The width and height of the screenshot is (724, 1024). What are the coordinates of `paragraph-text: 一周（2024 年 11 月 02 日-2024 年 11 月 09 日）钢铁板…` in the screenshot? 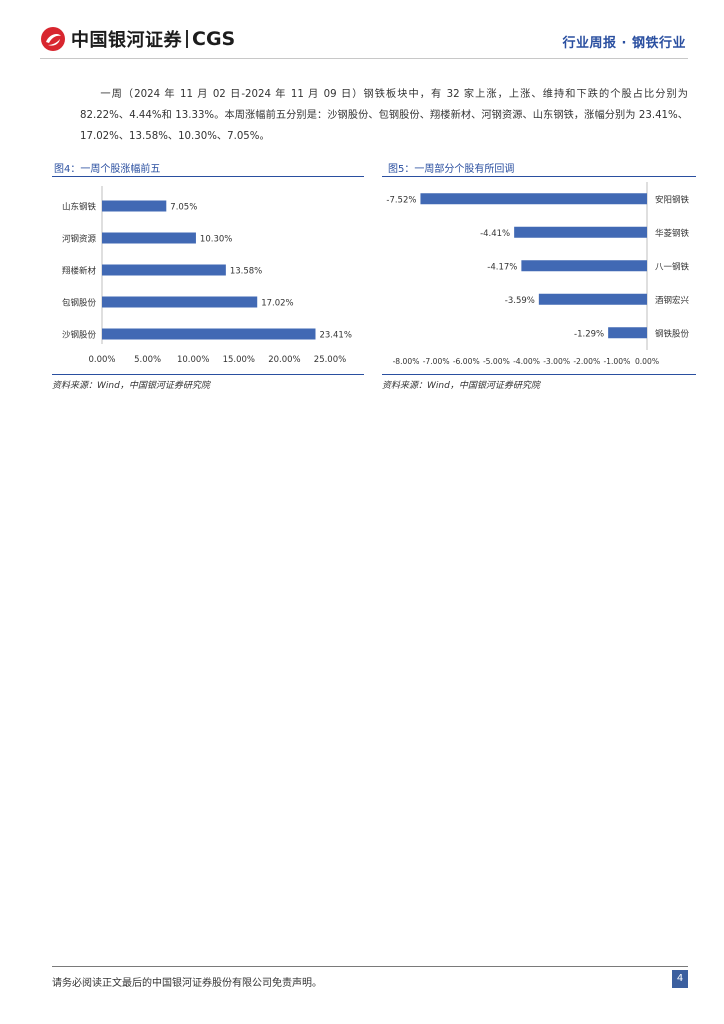 It's located at (384, 115).